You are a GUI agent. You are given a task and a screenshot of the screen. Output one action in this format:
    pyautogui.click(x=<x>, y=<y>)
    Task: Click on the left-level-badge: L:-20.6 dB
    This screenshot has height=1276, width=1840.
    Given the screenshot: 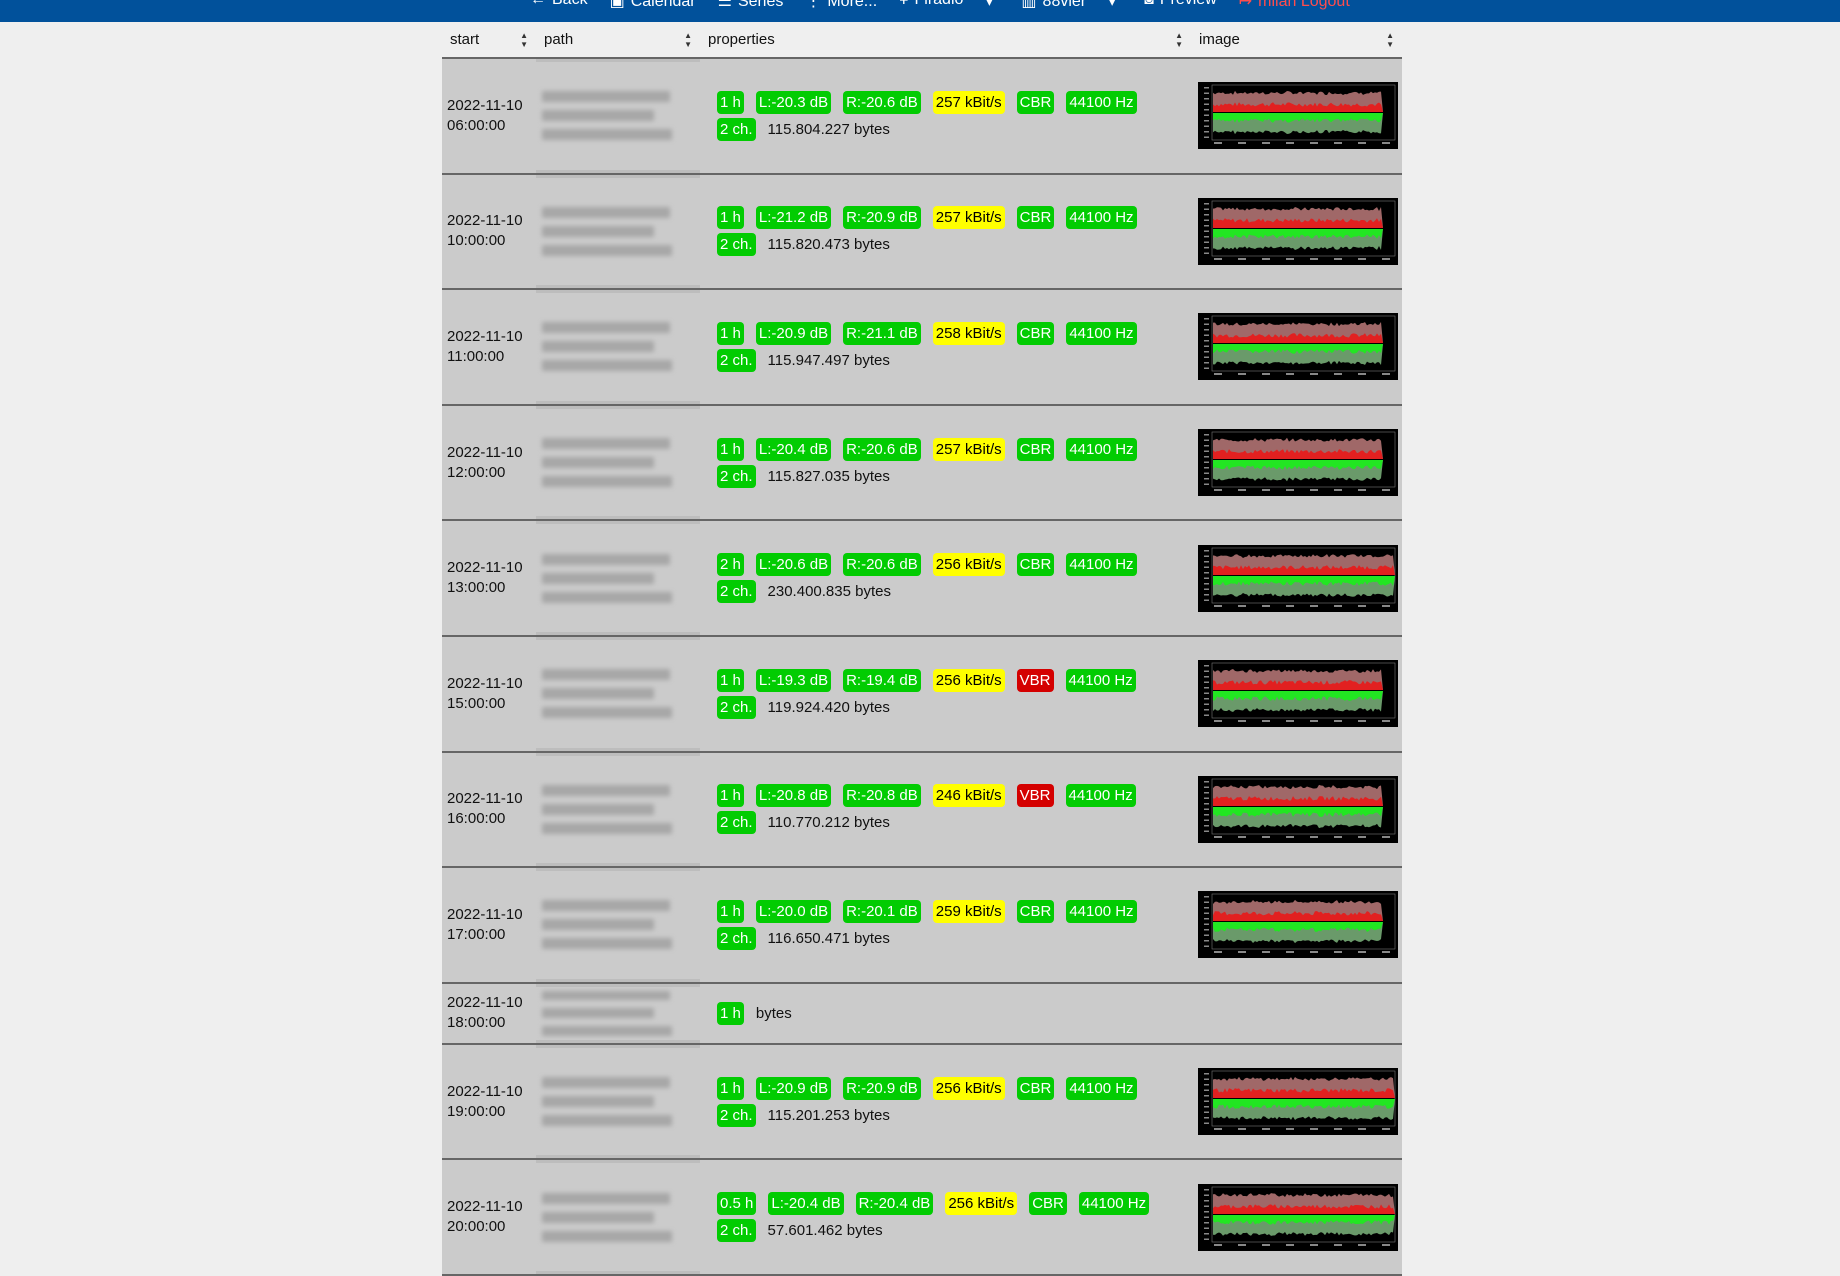 What is the action you would take?
    pyautogui.click(x=793, y=565)
    